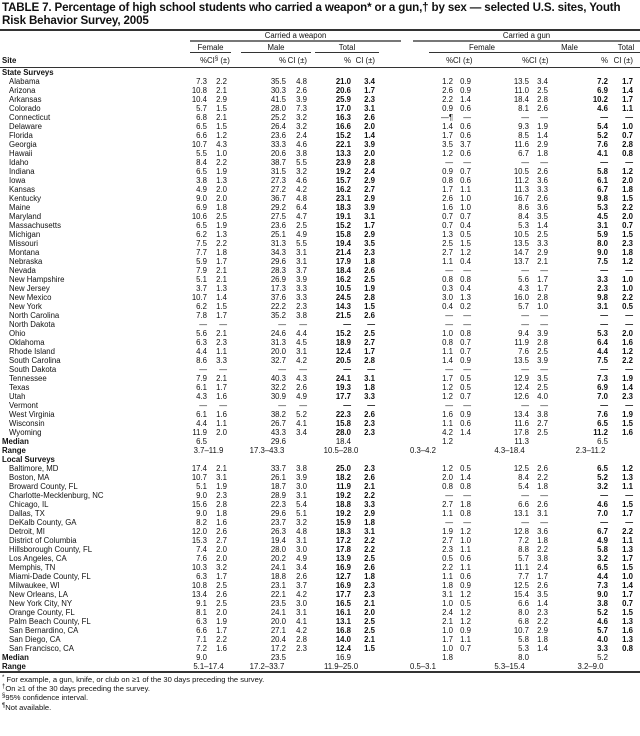  I want to click on percent-cell: 11.2, so click(601, 432).